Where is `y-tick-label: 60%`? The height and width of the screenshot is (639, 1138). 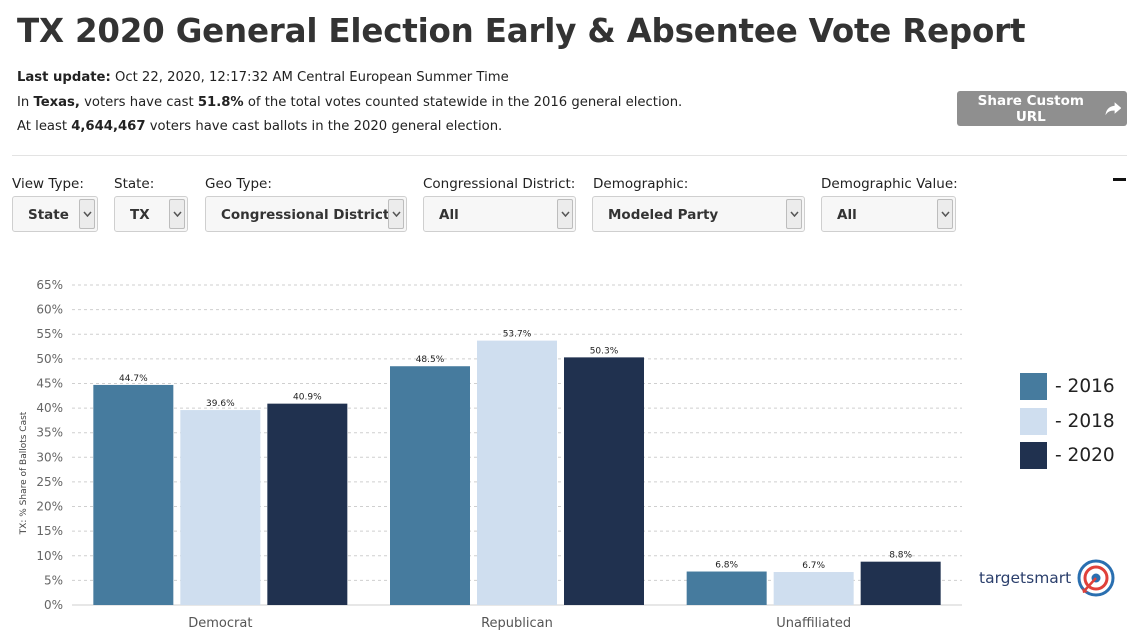 y-tick-label: 60% is located at coordinates (49, 310).